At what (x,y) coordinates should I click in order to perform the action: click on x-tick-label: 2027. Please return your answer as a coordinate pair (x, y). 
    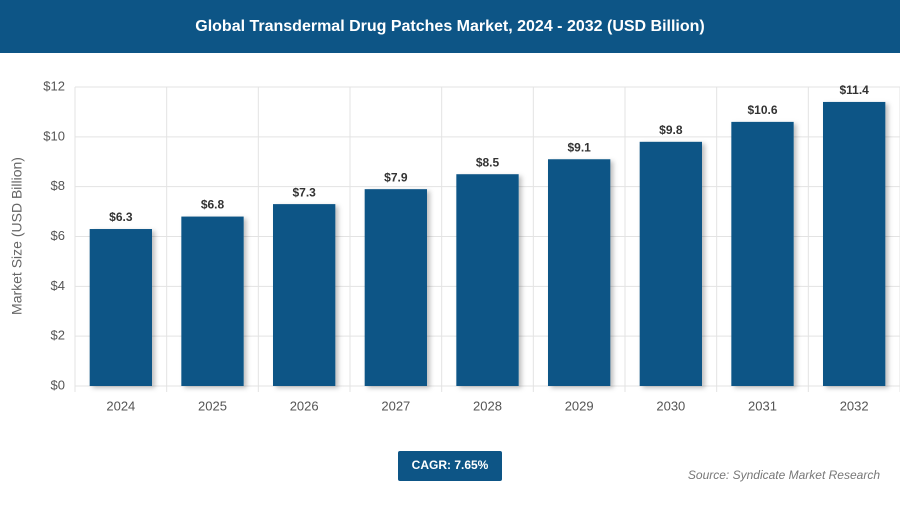
    Looking at the image, I should click on (395, 405).